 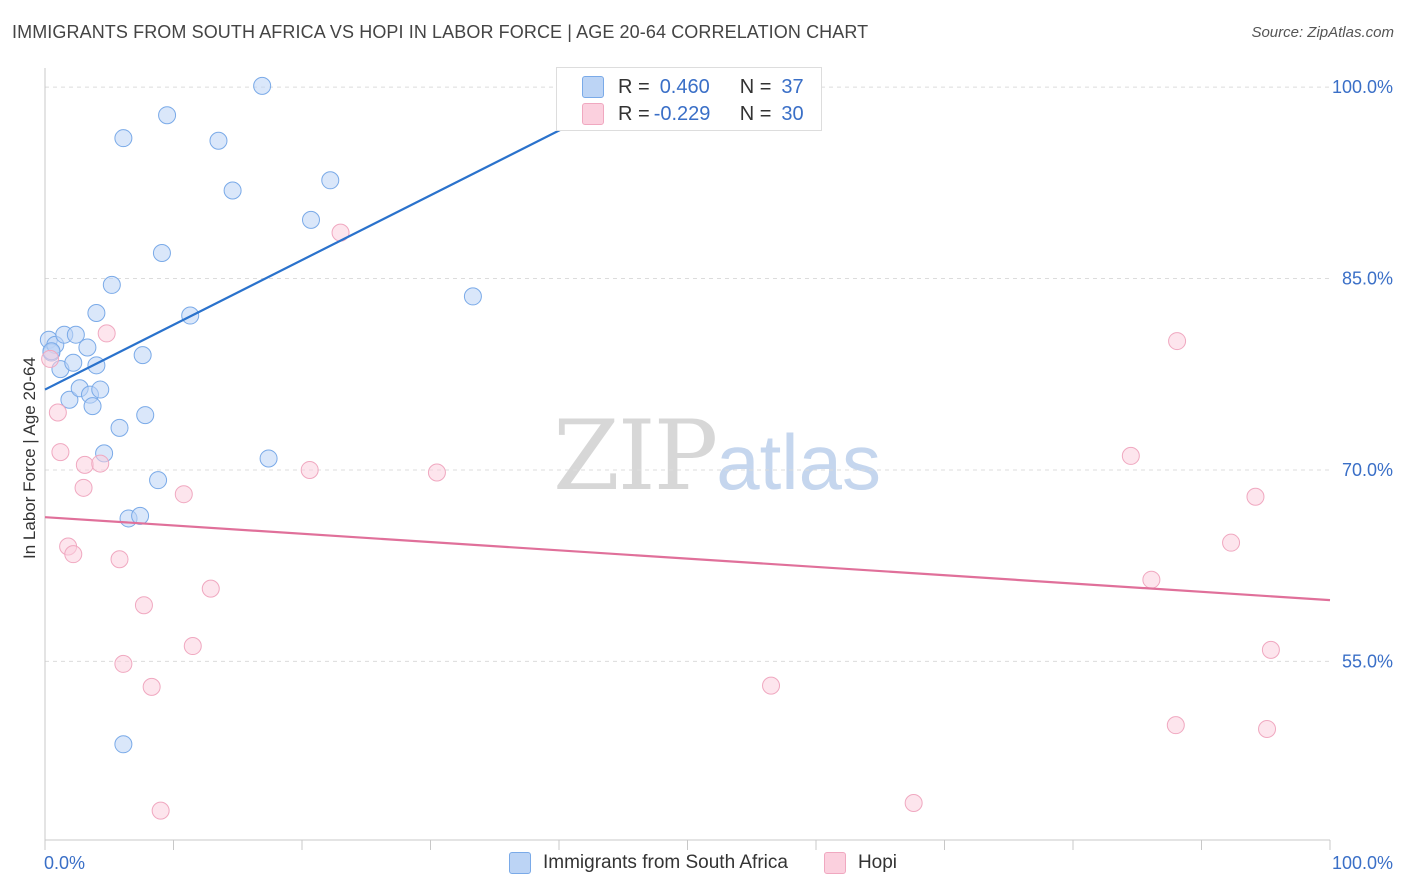 What do you see at coordinates (792, 113) in the screenshot?
I see `legend-n-value: 30` at bounding box center [792, 113].